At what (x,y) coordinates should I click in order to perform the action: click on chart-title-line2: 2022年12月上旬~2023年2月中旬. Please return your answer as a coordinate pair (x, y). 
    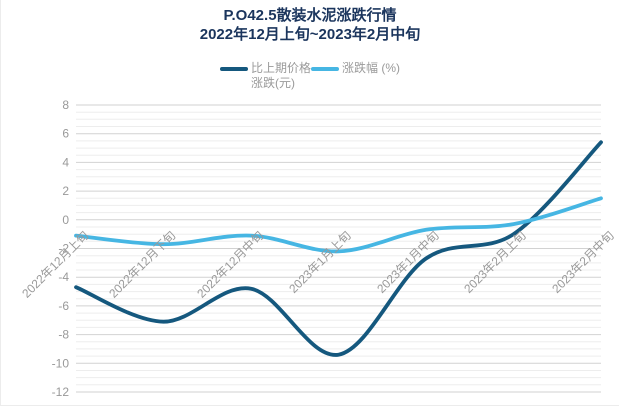
    Looking at the image, I should click on (310, 34).